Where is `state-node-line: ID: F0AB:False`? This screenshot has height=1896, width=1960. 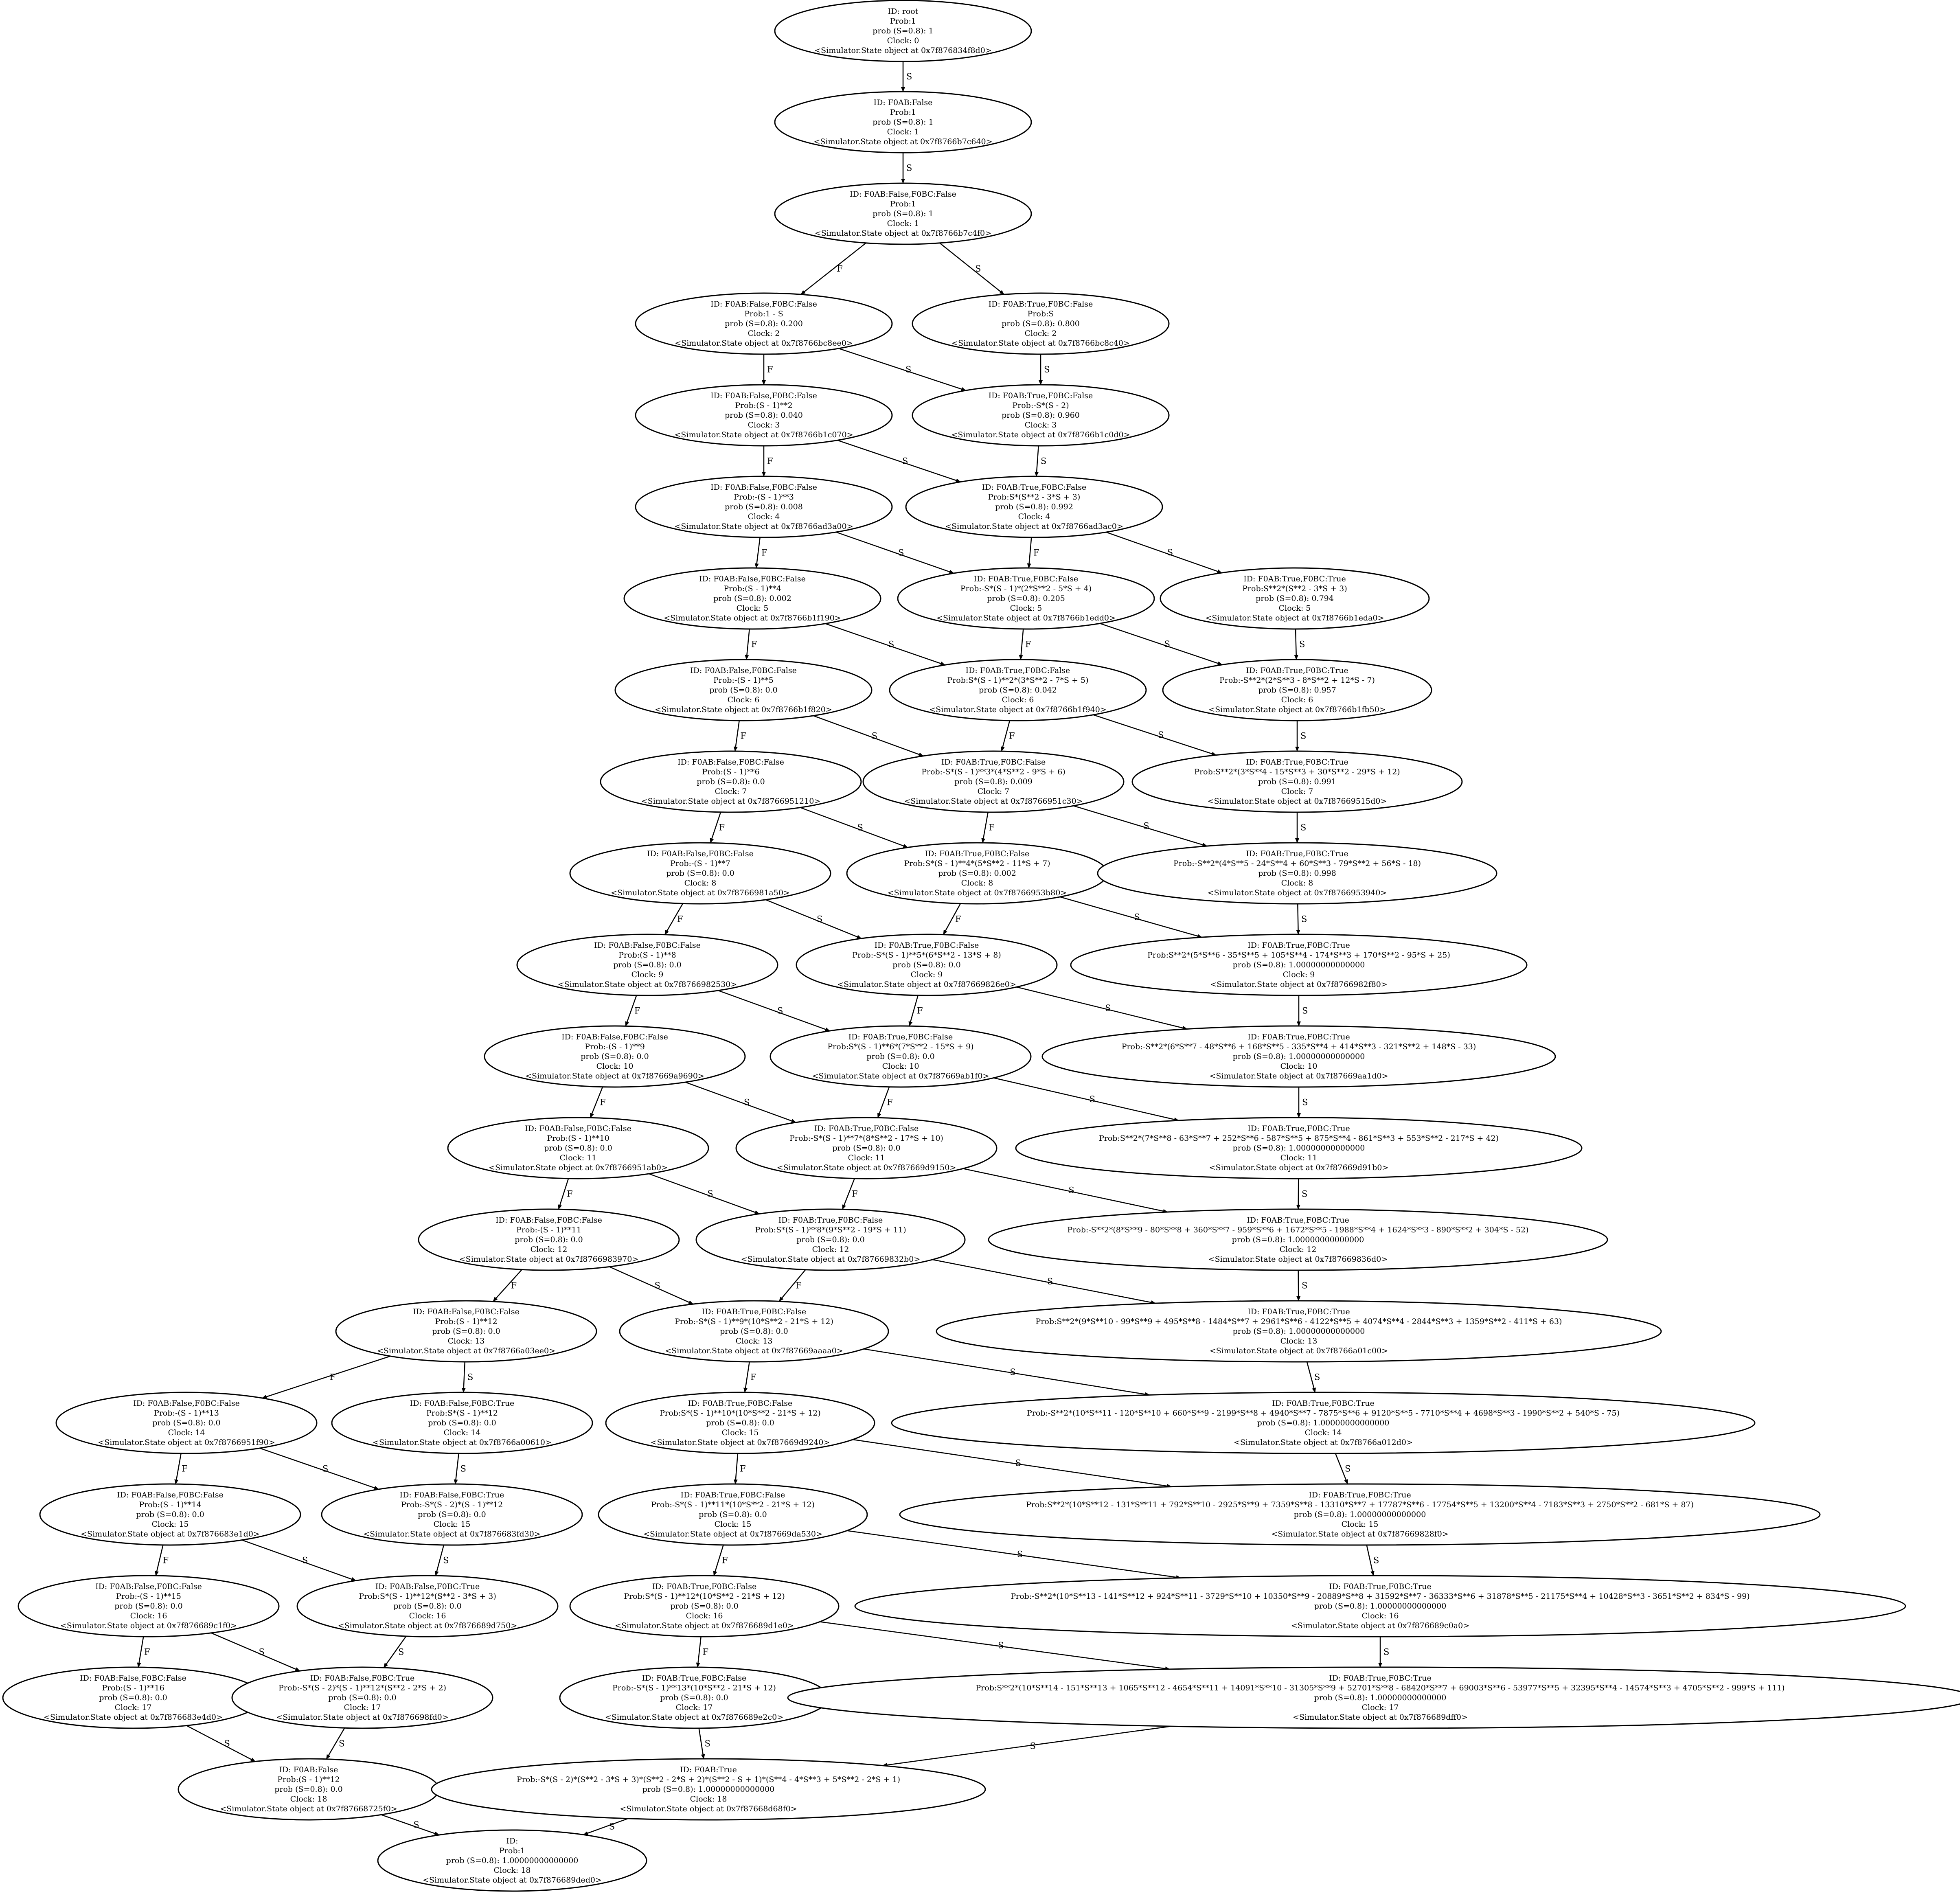
state-node-line: ID: F0AB:False is located at coordinates (904, 102).